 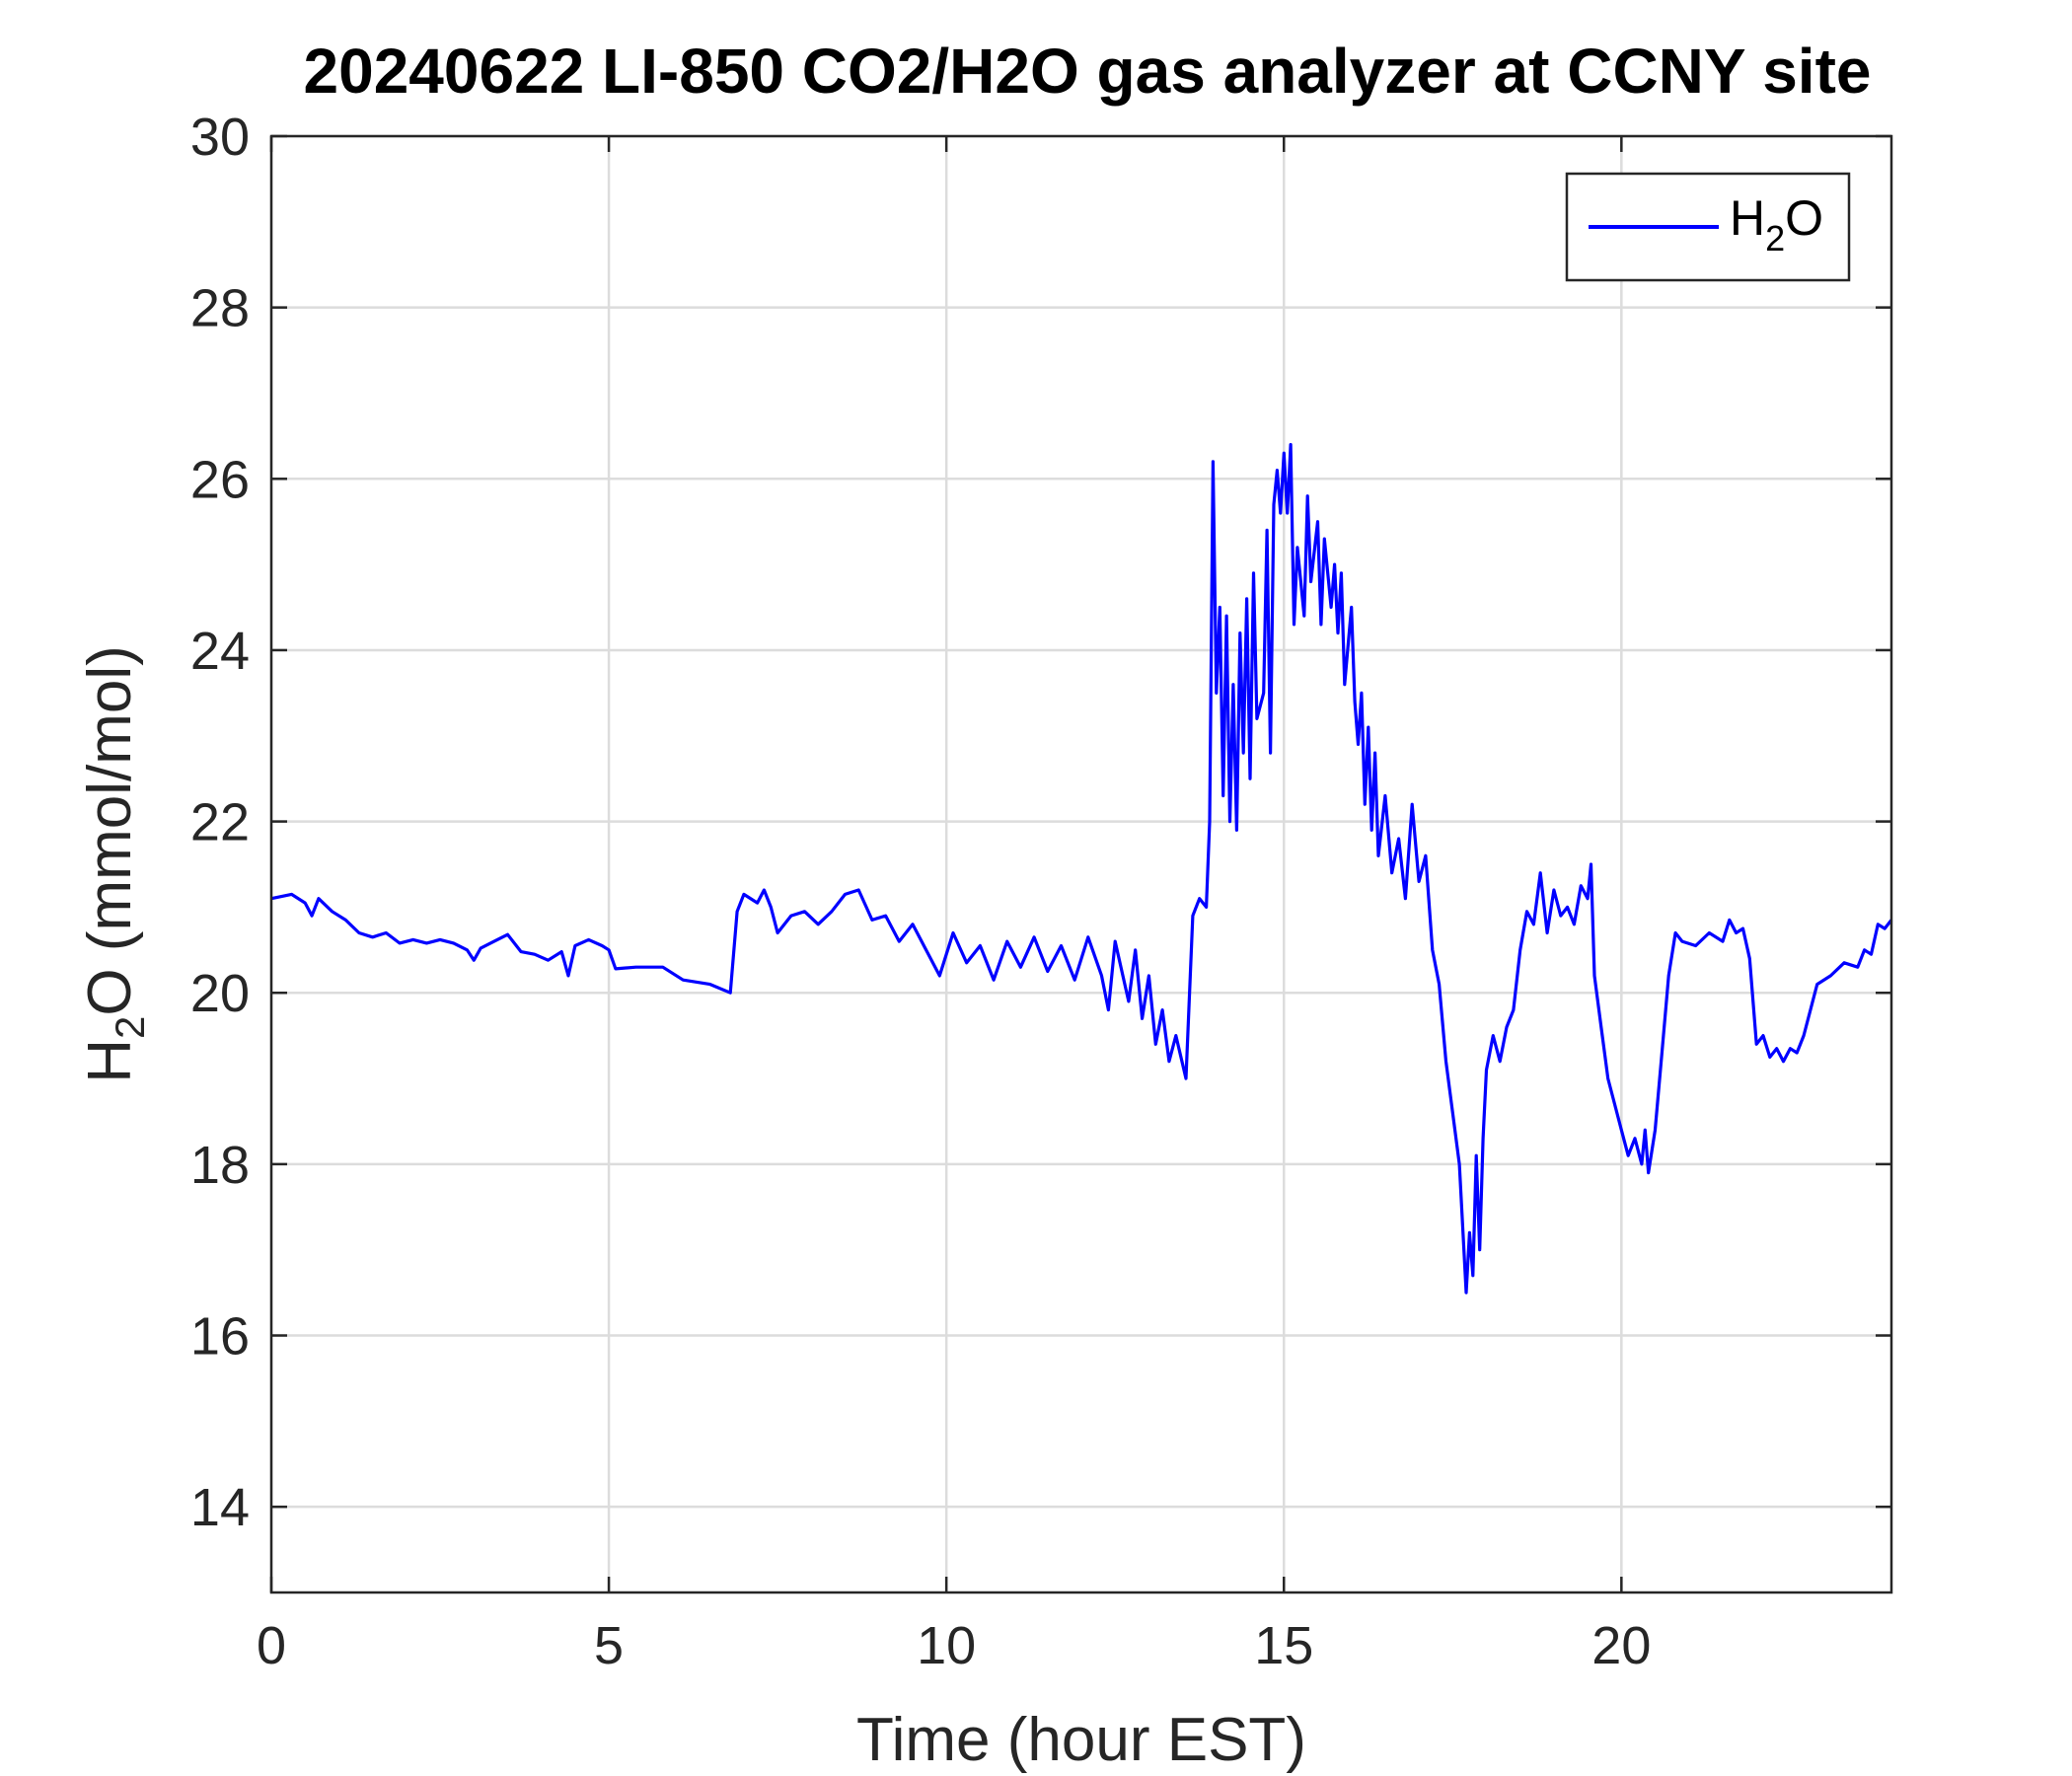 What do you see at coordinates (220, 651) in the screenshot?
I see `y-tick-label: 24` at bounding box center [220, 651].